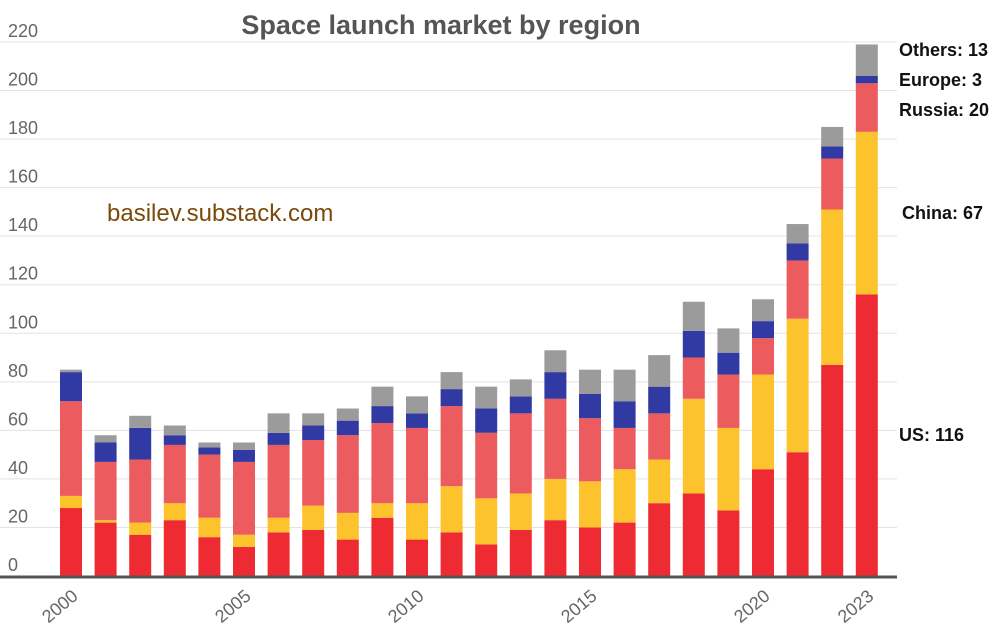 This screenshot has width=1001, height=628. Describe the element at coordinates (440, 25) in the screenshot. I see `chart-title: Space launch market by region` at that location.